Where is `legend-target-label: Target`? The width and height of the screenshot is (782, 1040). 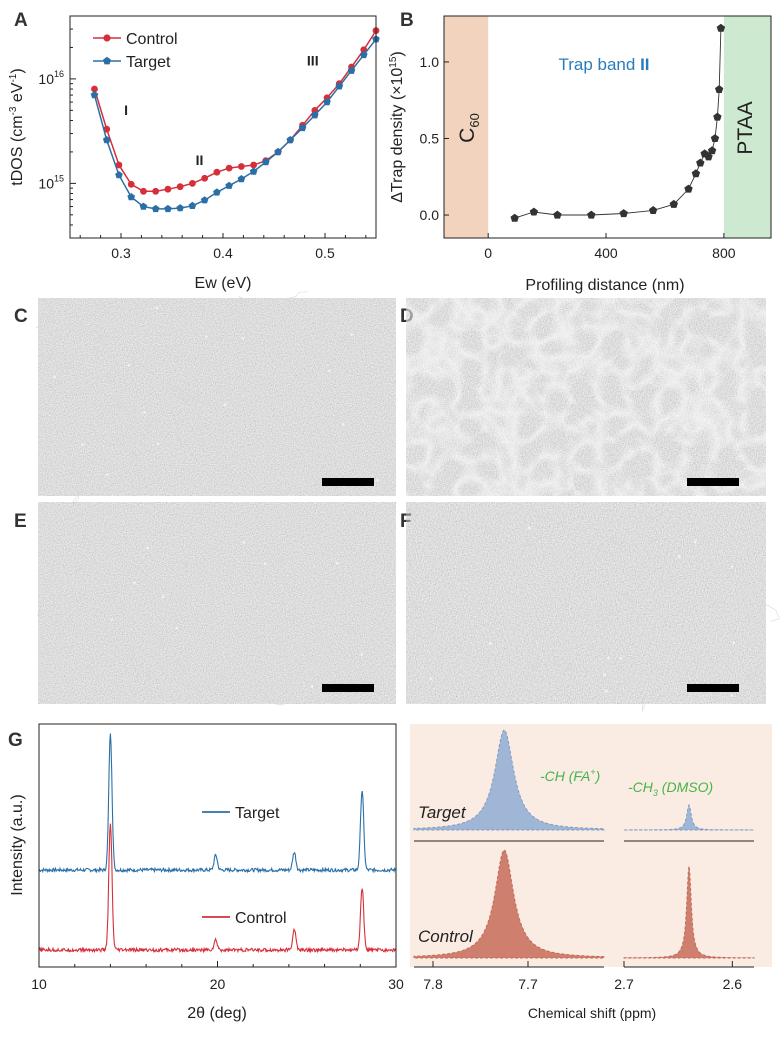
legend-target-label: Target is located at coordinates (148, 62).